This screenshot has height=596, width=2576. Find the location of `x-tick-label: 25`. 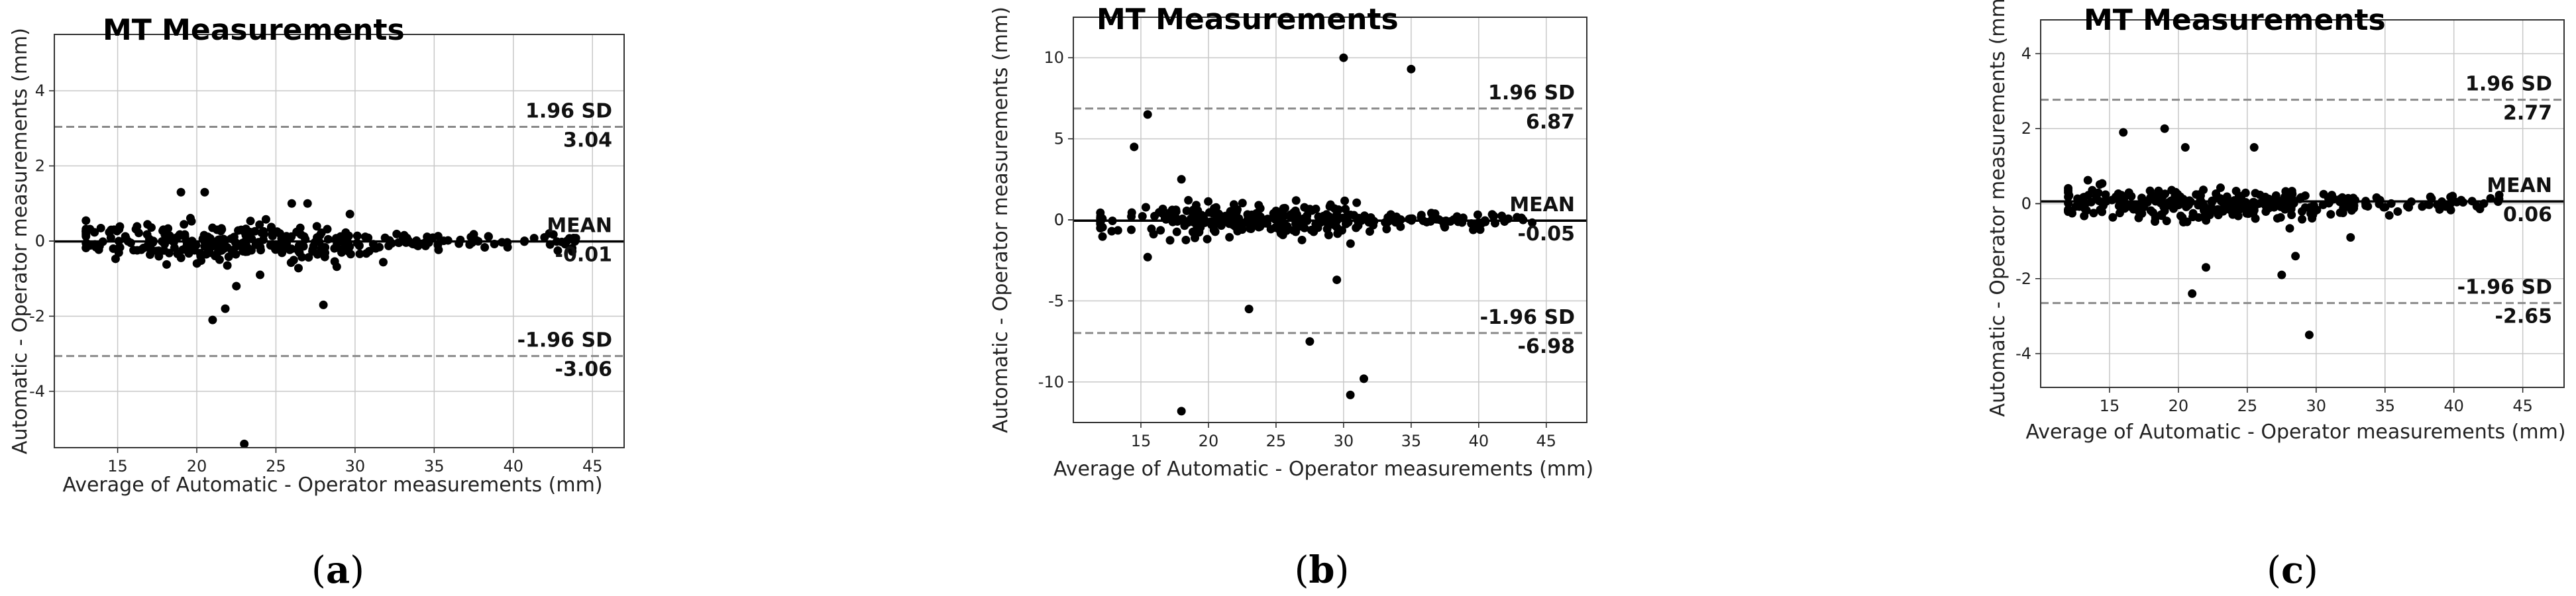

x-tick-label: 25 is located at coordinates (1276, 441).